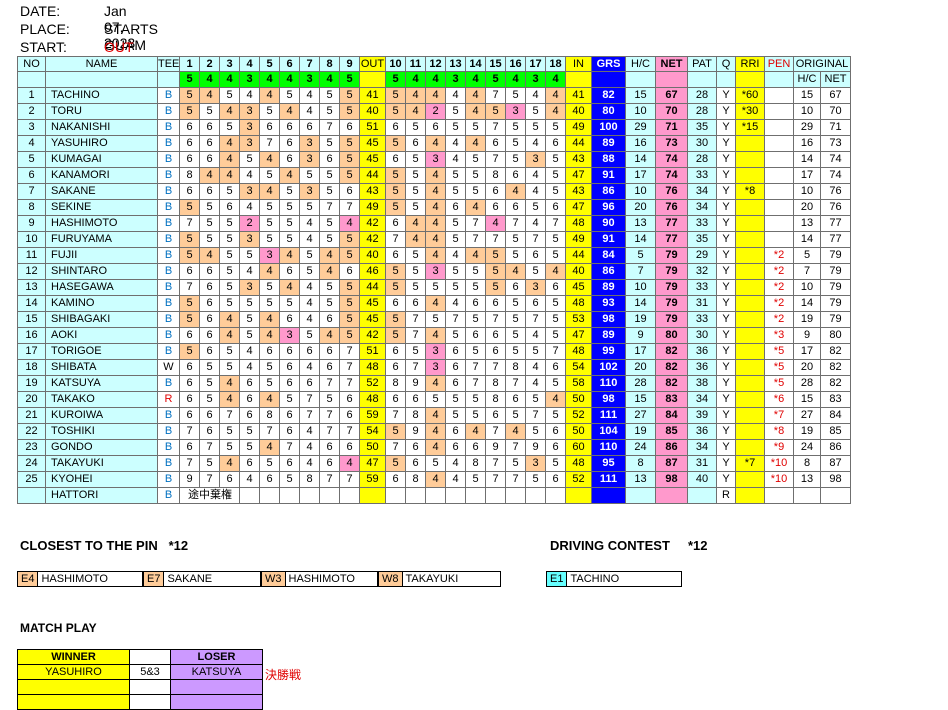  Describe the element at coordinates (102, 448) in the screenshot. I see `player-name: GONDO` at that location.